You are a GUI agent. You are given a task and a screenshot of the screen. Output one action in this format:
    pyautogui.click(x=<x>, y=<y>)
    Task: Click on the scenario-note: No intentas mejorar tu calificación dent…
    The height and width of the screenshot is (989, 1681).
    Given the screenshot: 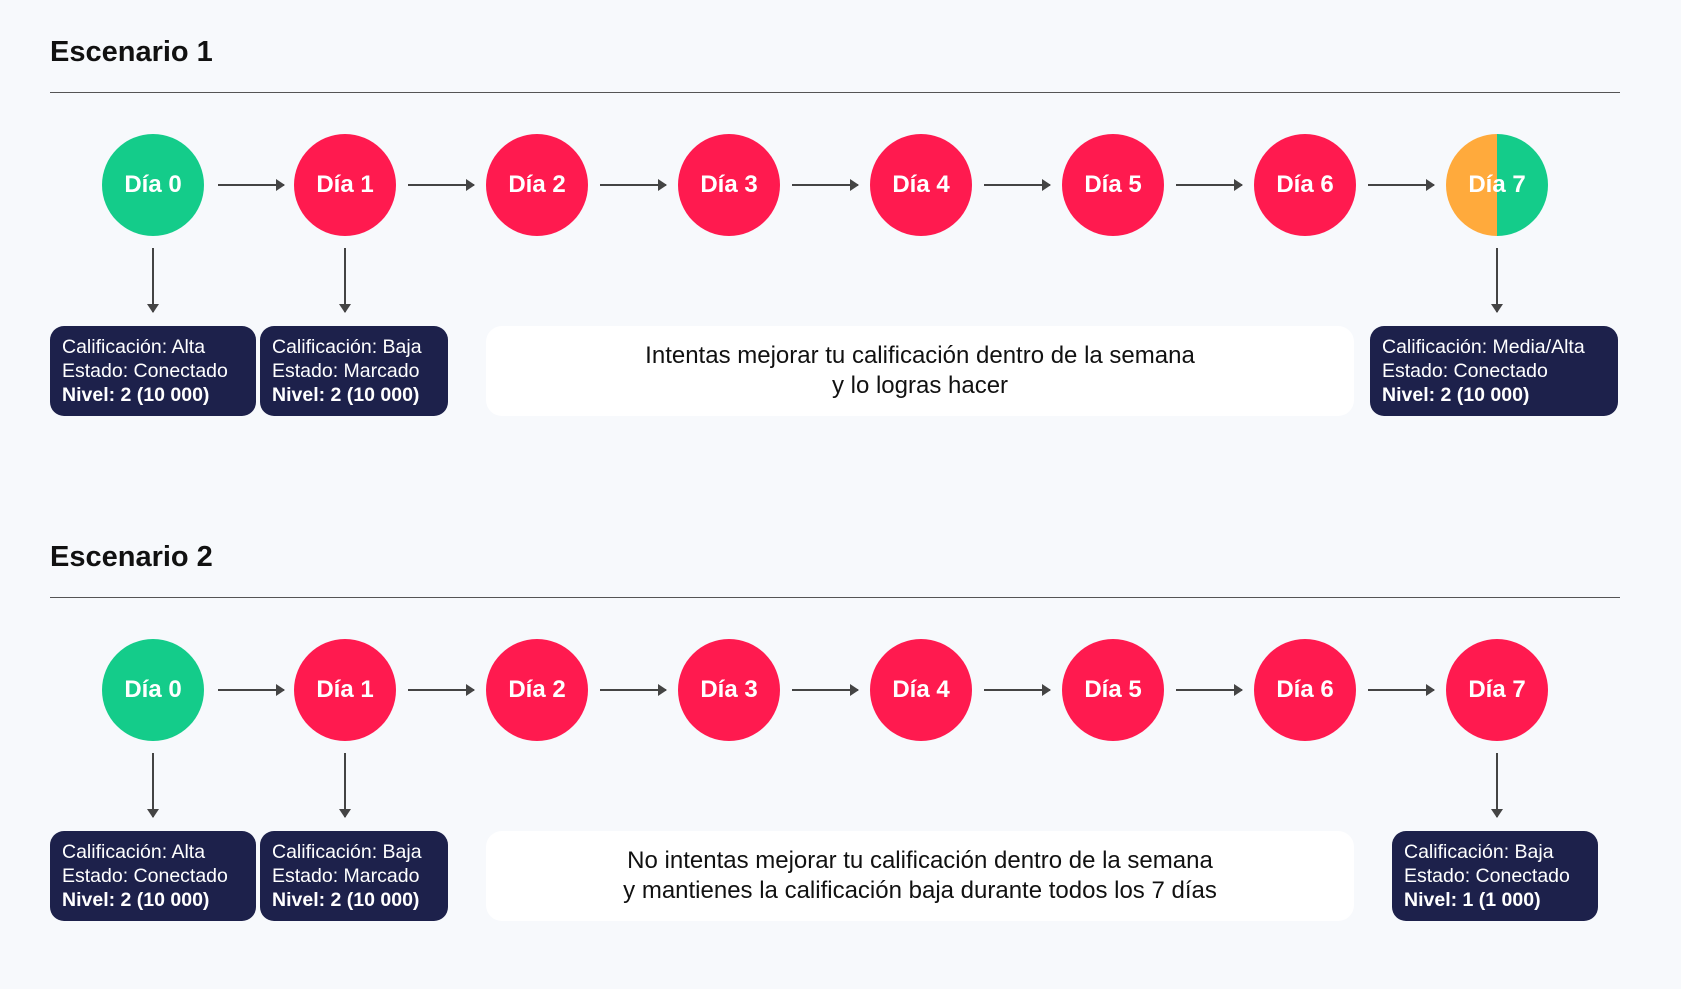 What is the action you would take?
    pyautogui.click(x=920, y=876)
    